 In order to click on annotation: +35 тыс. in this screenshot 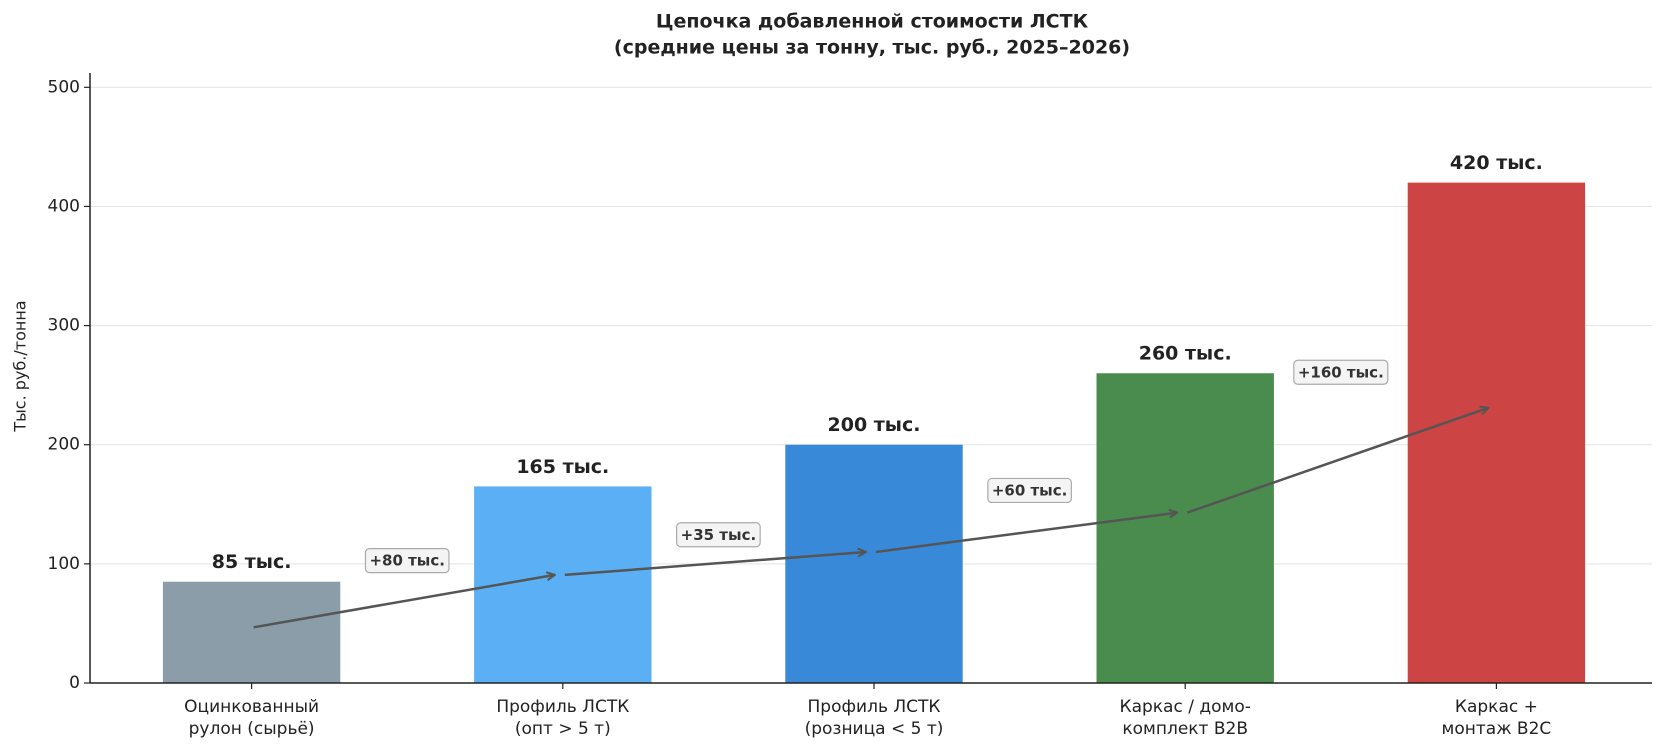, I will do `click(718, 535)`.